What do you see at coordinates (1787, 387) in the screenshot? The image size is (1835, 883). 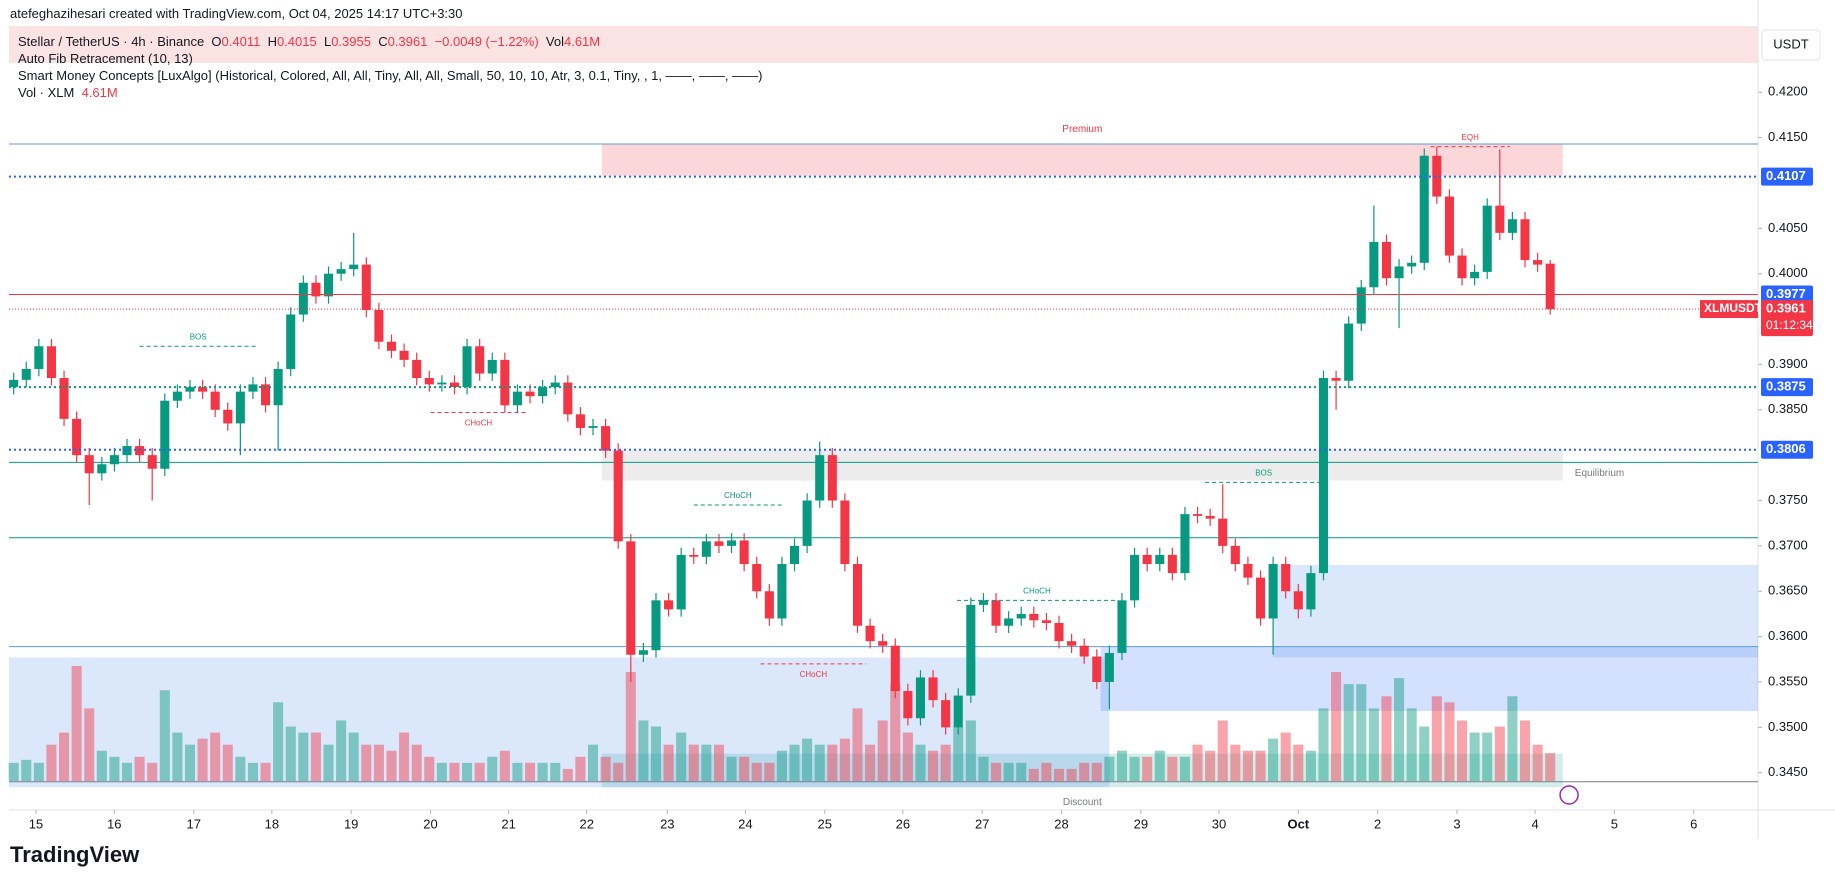 I see `price-line-label-bg` at bounding box center [1787, 387].